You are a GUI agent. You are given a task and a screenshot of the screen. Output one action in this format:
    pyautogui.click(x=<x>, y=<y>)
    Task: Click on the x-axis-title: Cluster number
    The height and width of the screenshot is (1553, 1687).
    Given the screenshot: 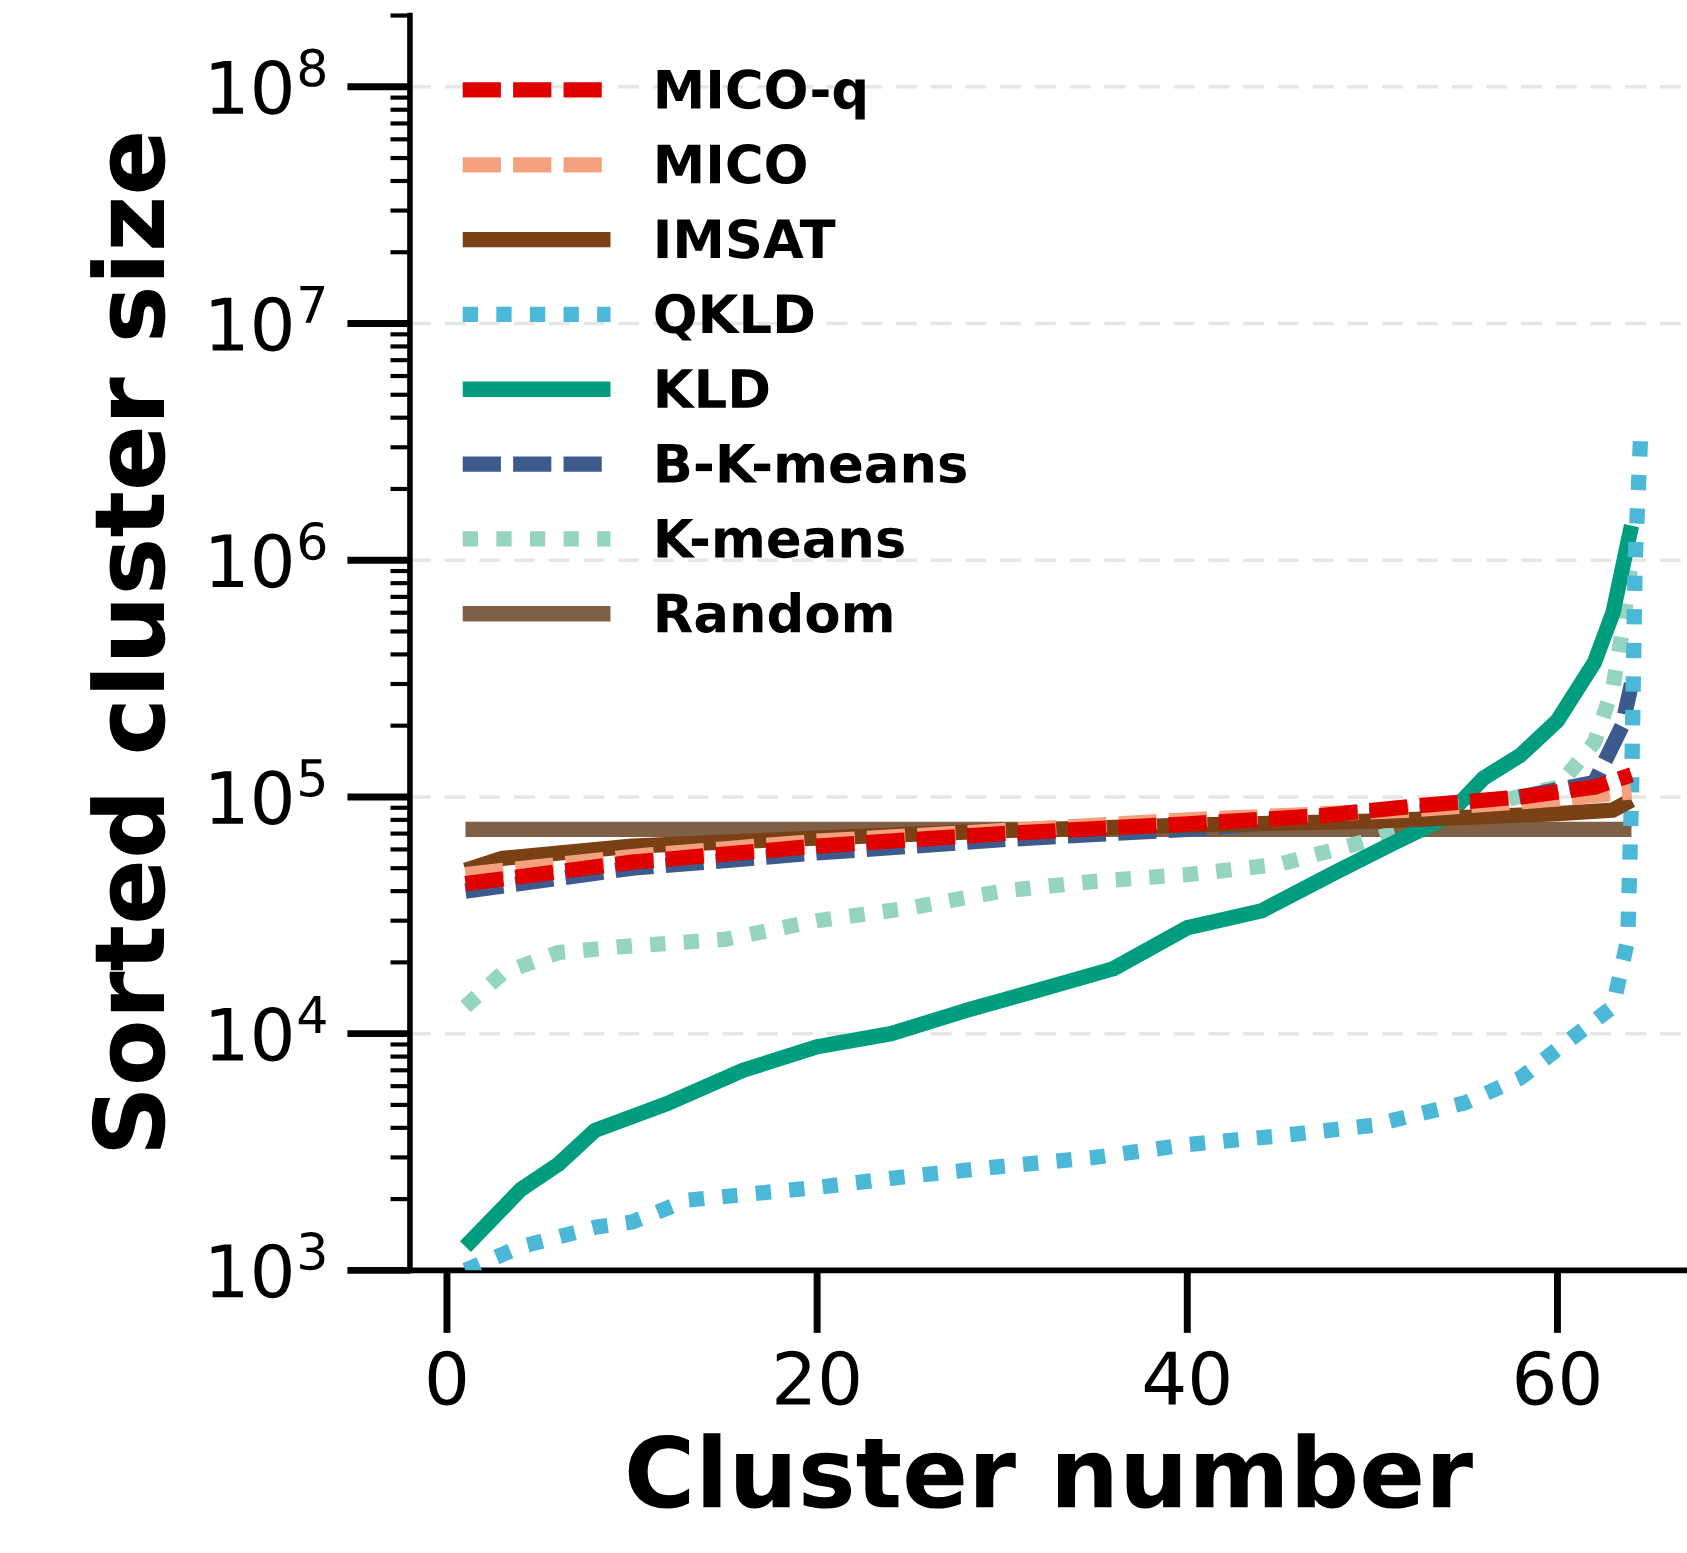 What is the action you would take?
    pyautogui.click(x=1050, y=1471)
    